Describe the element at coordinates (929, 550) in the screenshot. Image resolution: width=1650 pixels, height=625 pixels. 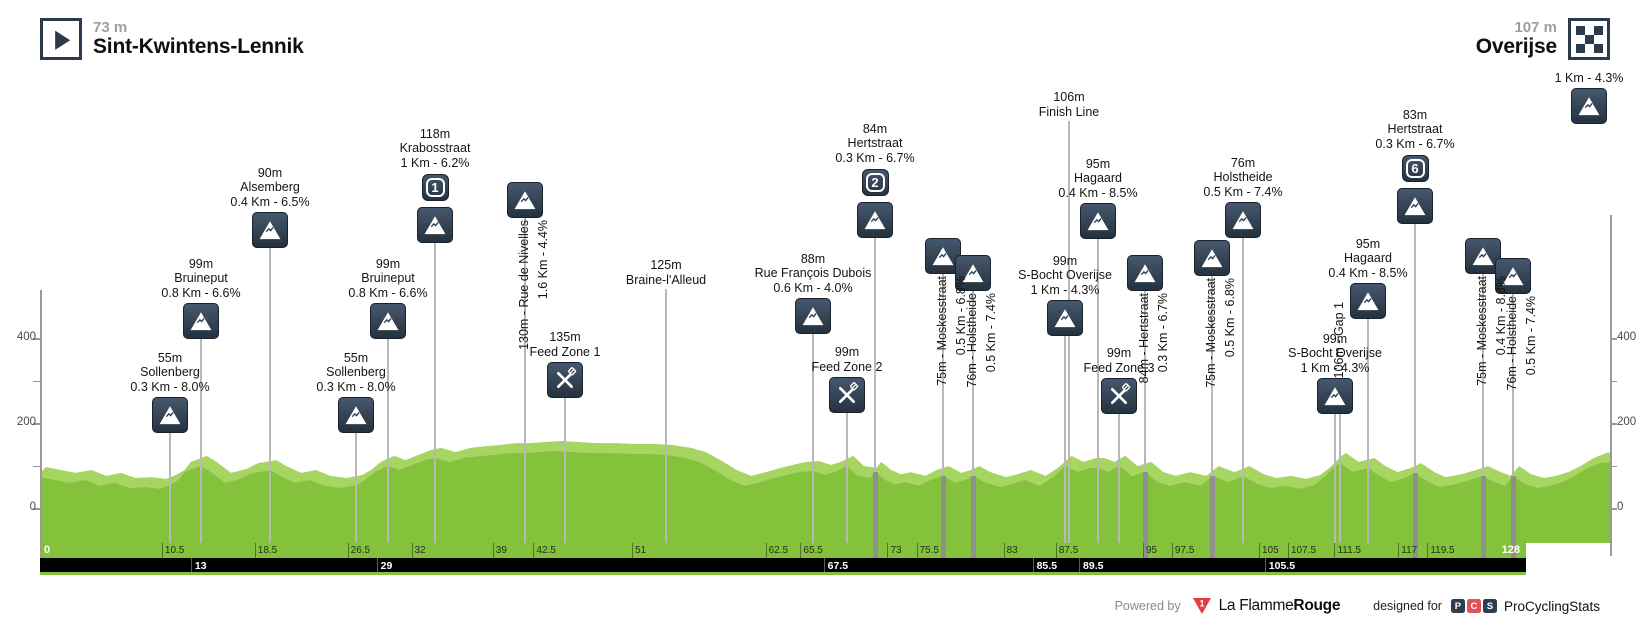
I see `distance-tick-label: 75.5` at that location.